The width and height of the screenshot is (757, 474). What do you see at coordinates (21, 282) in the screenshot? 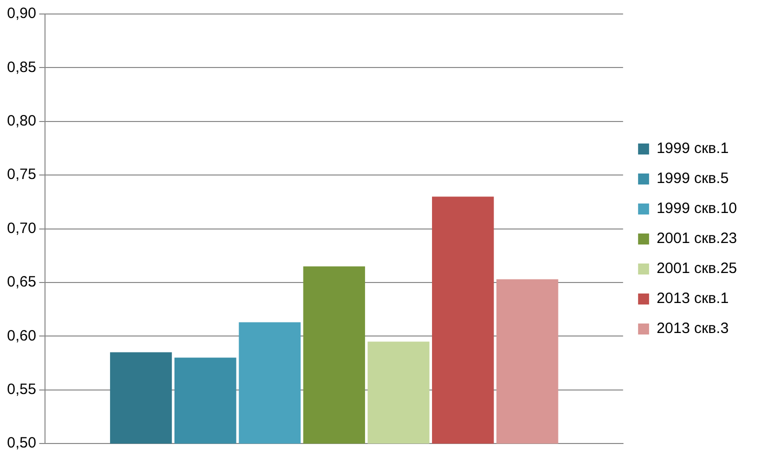
I see `y-tick-label: 0,65` at bounding box center [21, 282].